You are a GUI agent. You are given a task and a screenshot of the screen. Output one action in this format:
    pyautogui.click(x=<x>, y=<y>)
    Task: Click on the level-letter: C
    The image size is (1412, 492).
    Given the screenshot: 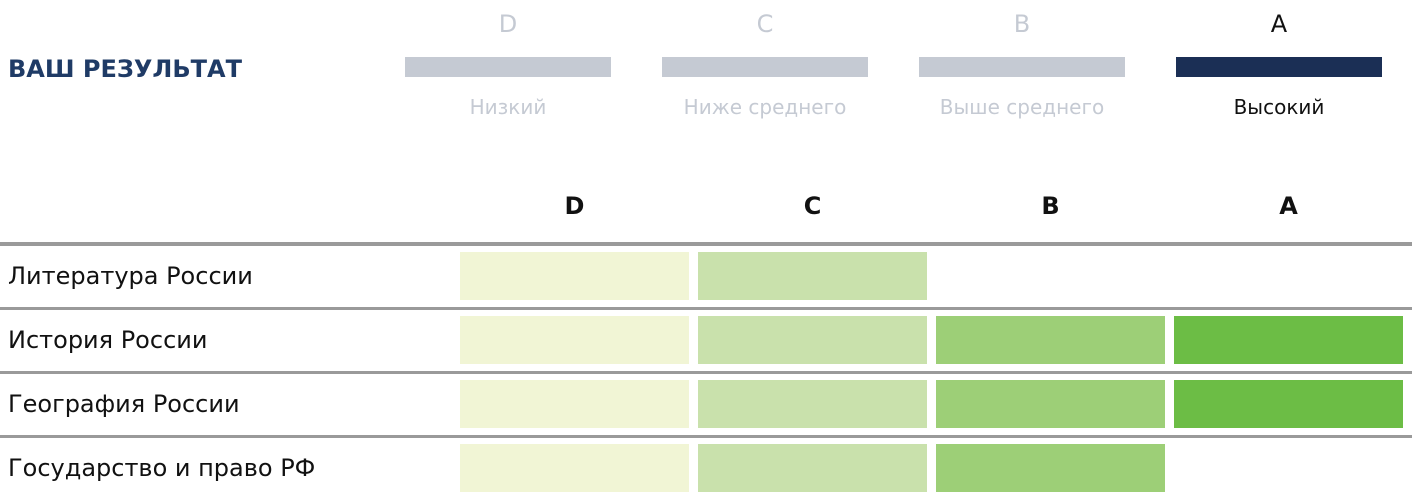 What is the action you would take?
    pyautogui.click(x=765, y=24)
    